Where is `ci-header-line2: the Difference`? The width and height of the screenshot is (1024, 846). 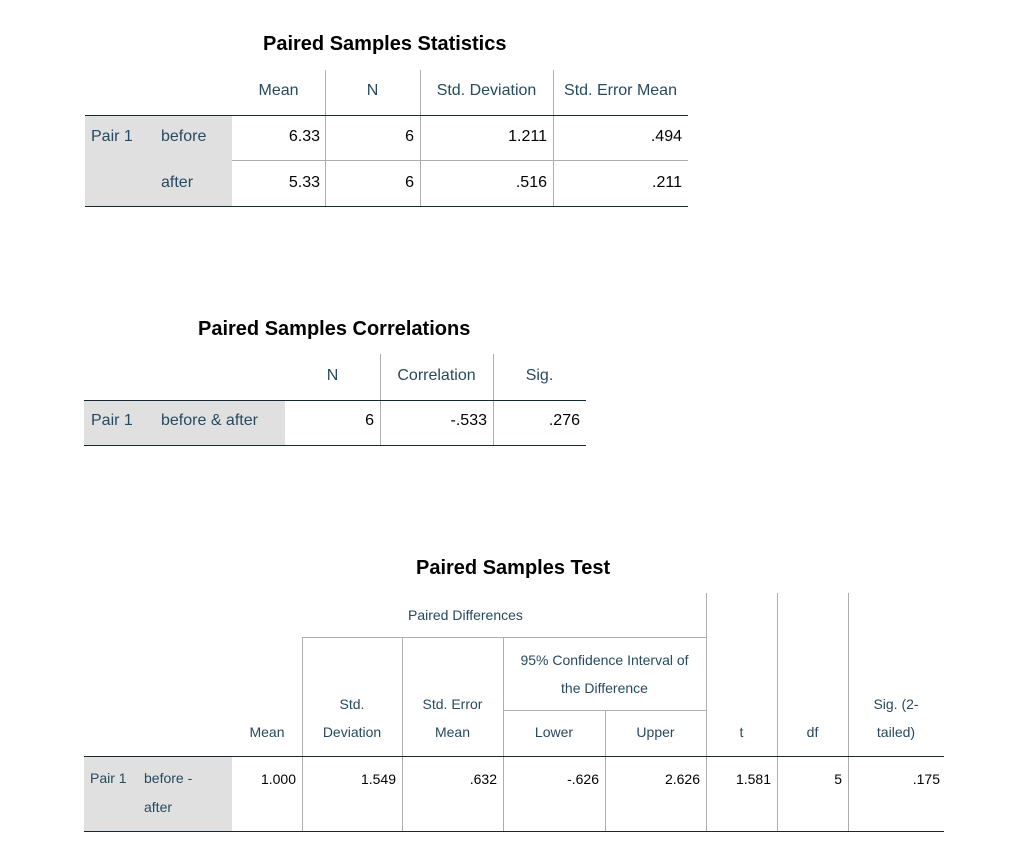 ci-header-line2: the Difference is located at coordinates (604, 688).